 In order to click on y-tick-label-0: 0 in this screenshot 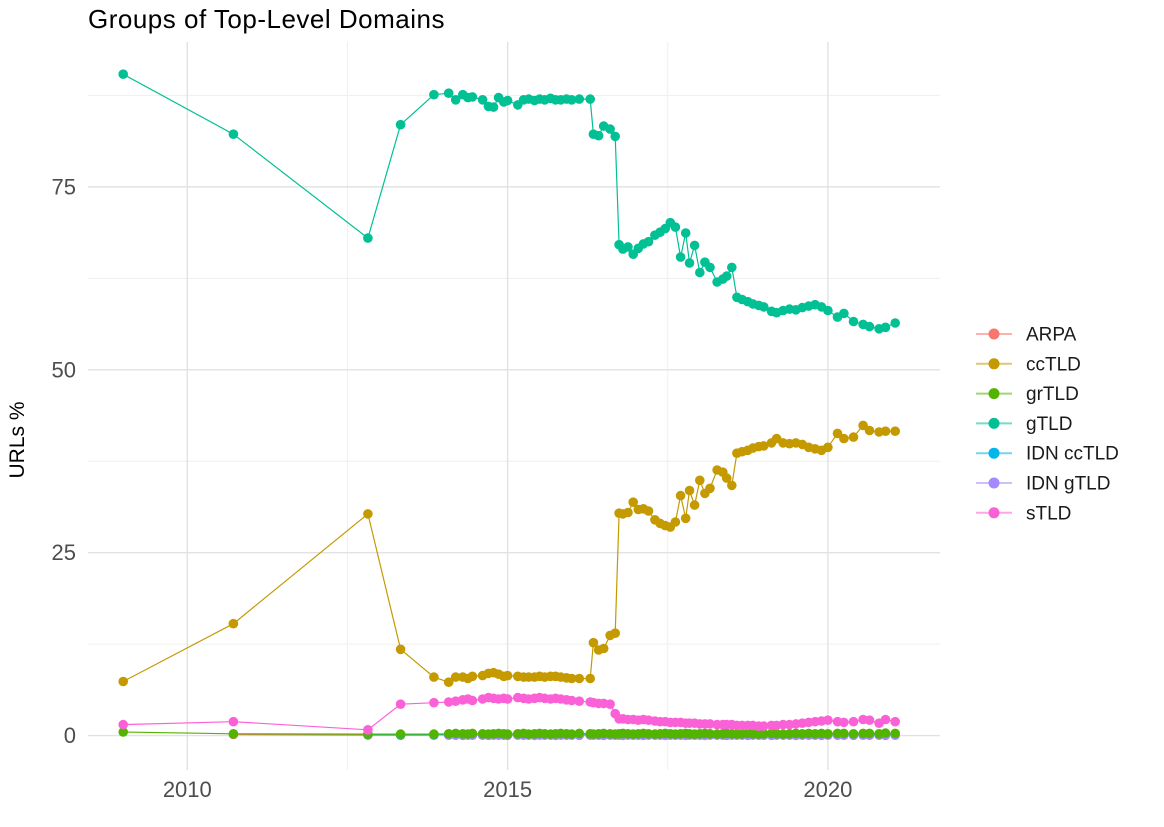, I will do `click(70, 735)`.